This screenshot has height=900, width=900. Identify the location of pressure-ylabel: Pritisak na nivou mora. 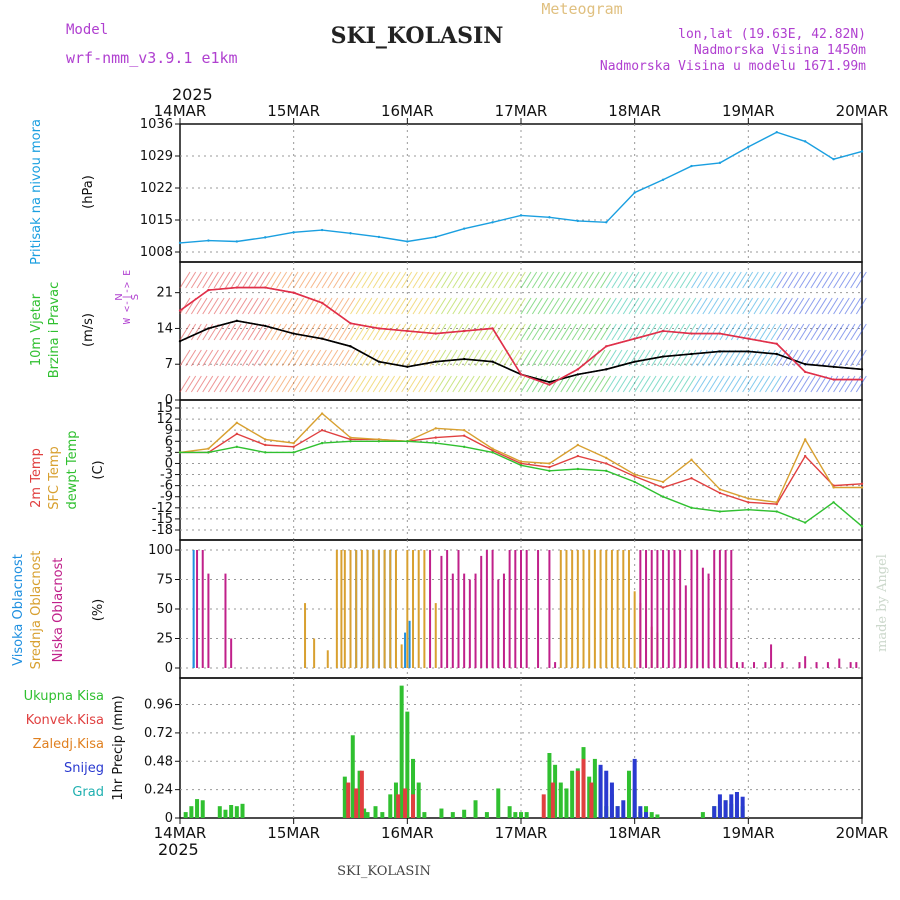
(36, 192).